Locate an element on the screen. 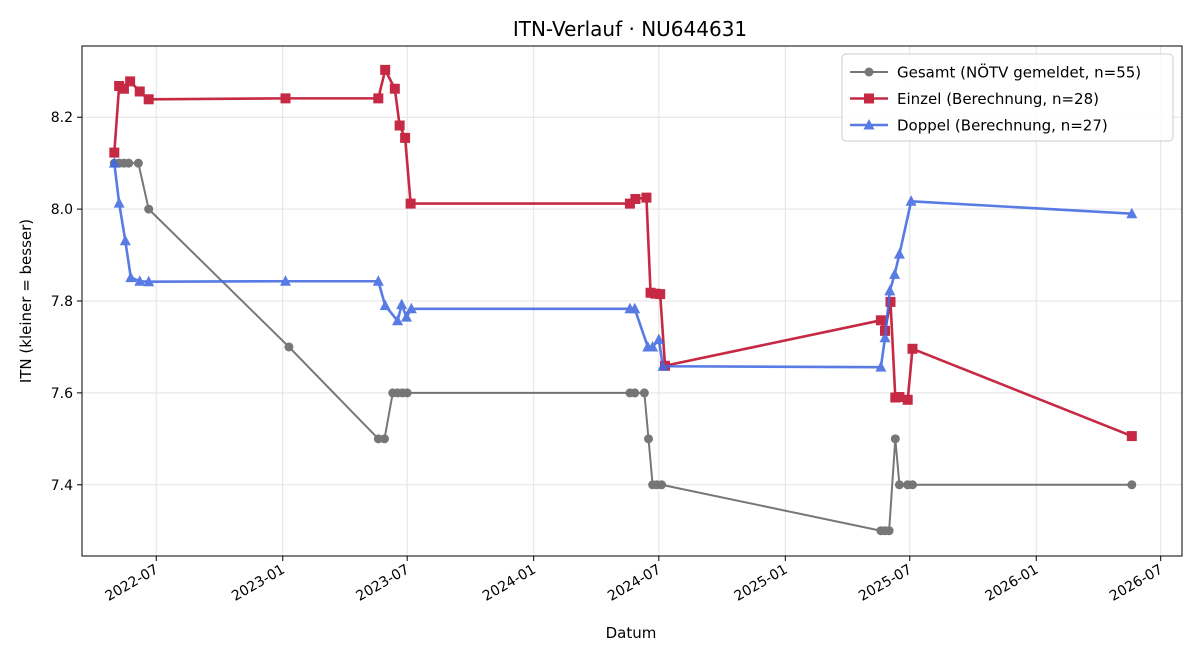 The height and width of the screenshot is (660, 1200). legend-label: Einzel (Berechnung, n=28) is located at coordinates (998, 99).